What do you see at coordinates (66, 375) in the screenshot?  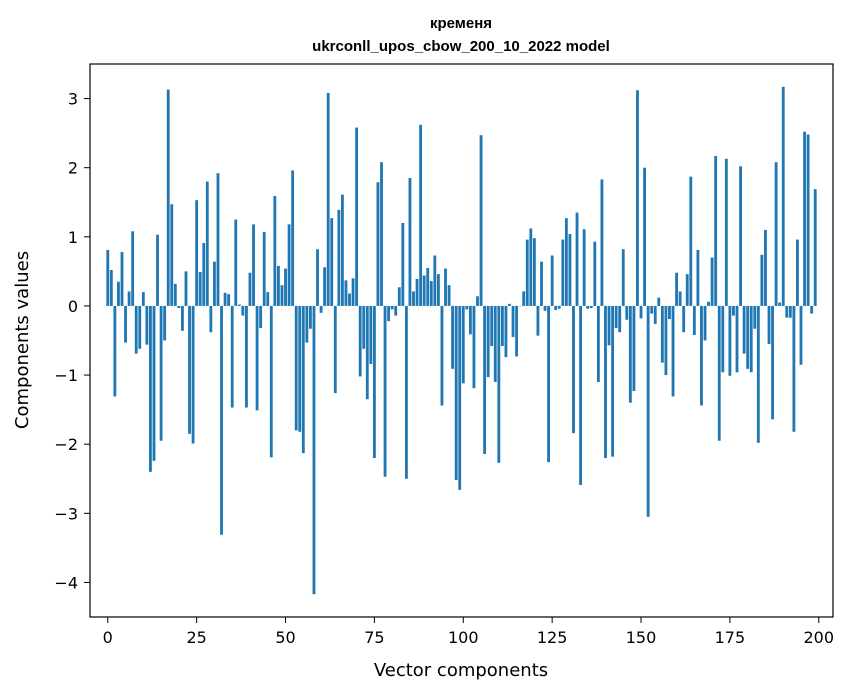 I see `y-tick-label: −1` at bounding box center [66, 375].